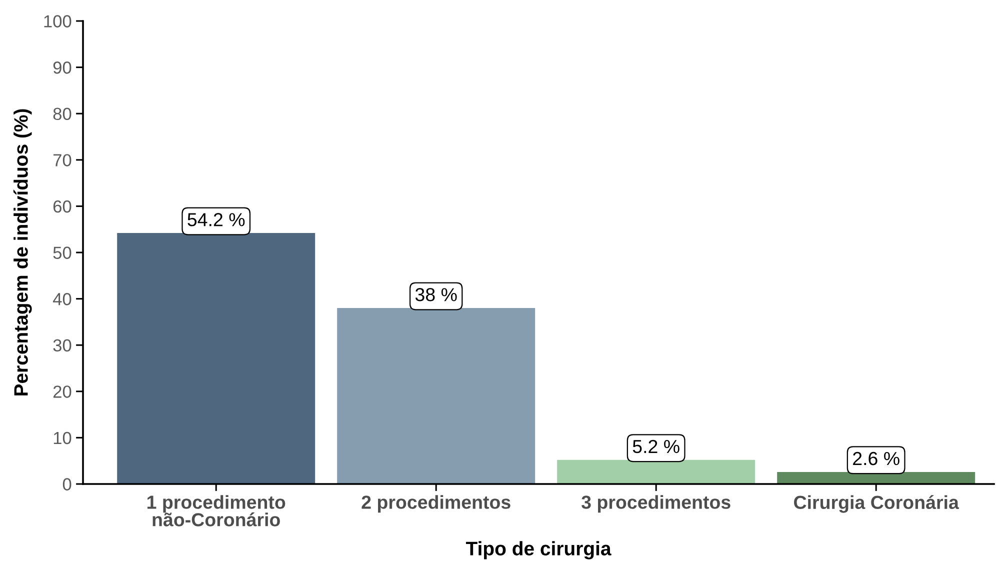 The height and width of the screenshot is (569, 996). I want to click on y-tick-label: 20, so click(62, 392).